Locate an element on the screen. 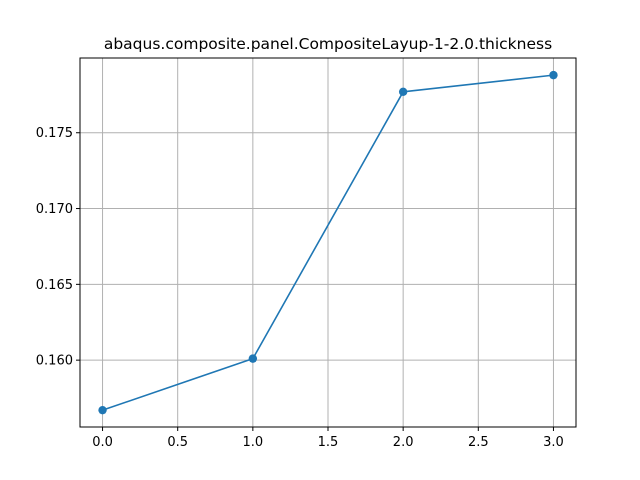 The height and width of the screenshot is (480, 640). x-tick-label: 1.5 is located at coordinates (328, 442).